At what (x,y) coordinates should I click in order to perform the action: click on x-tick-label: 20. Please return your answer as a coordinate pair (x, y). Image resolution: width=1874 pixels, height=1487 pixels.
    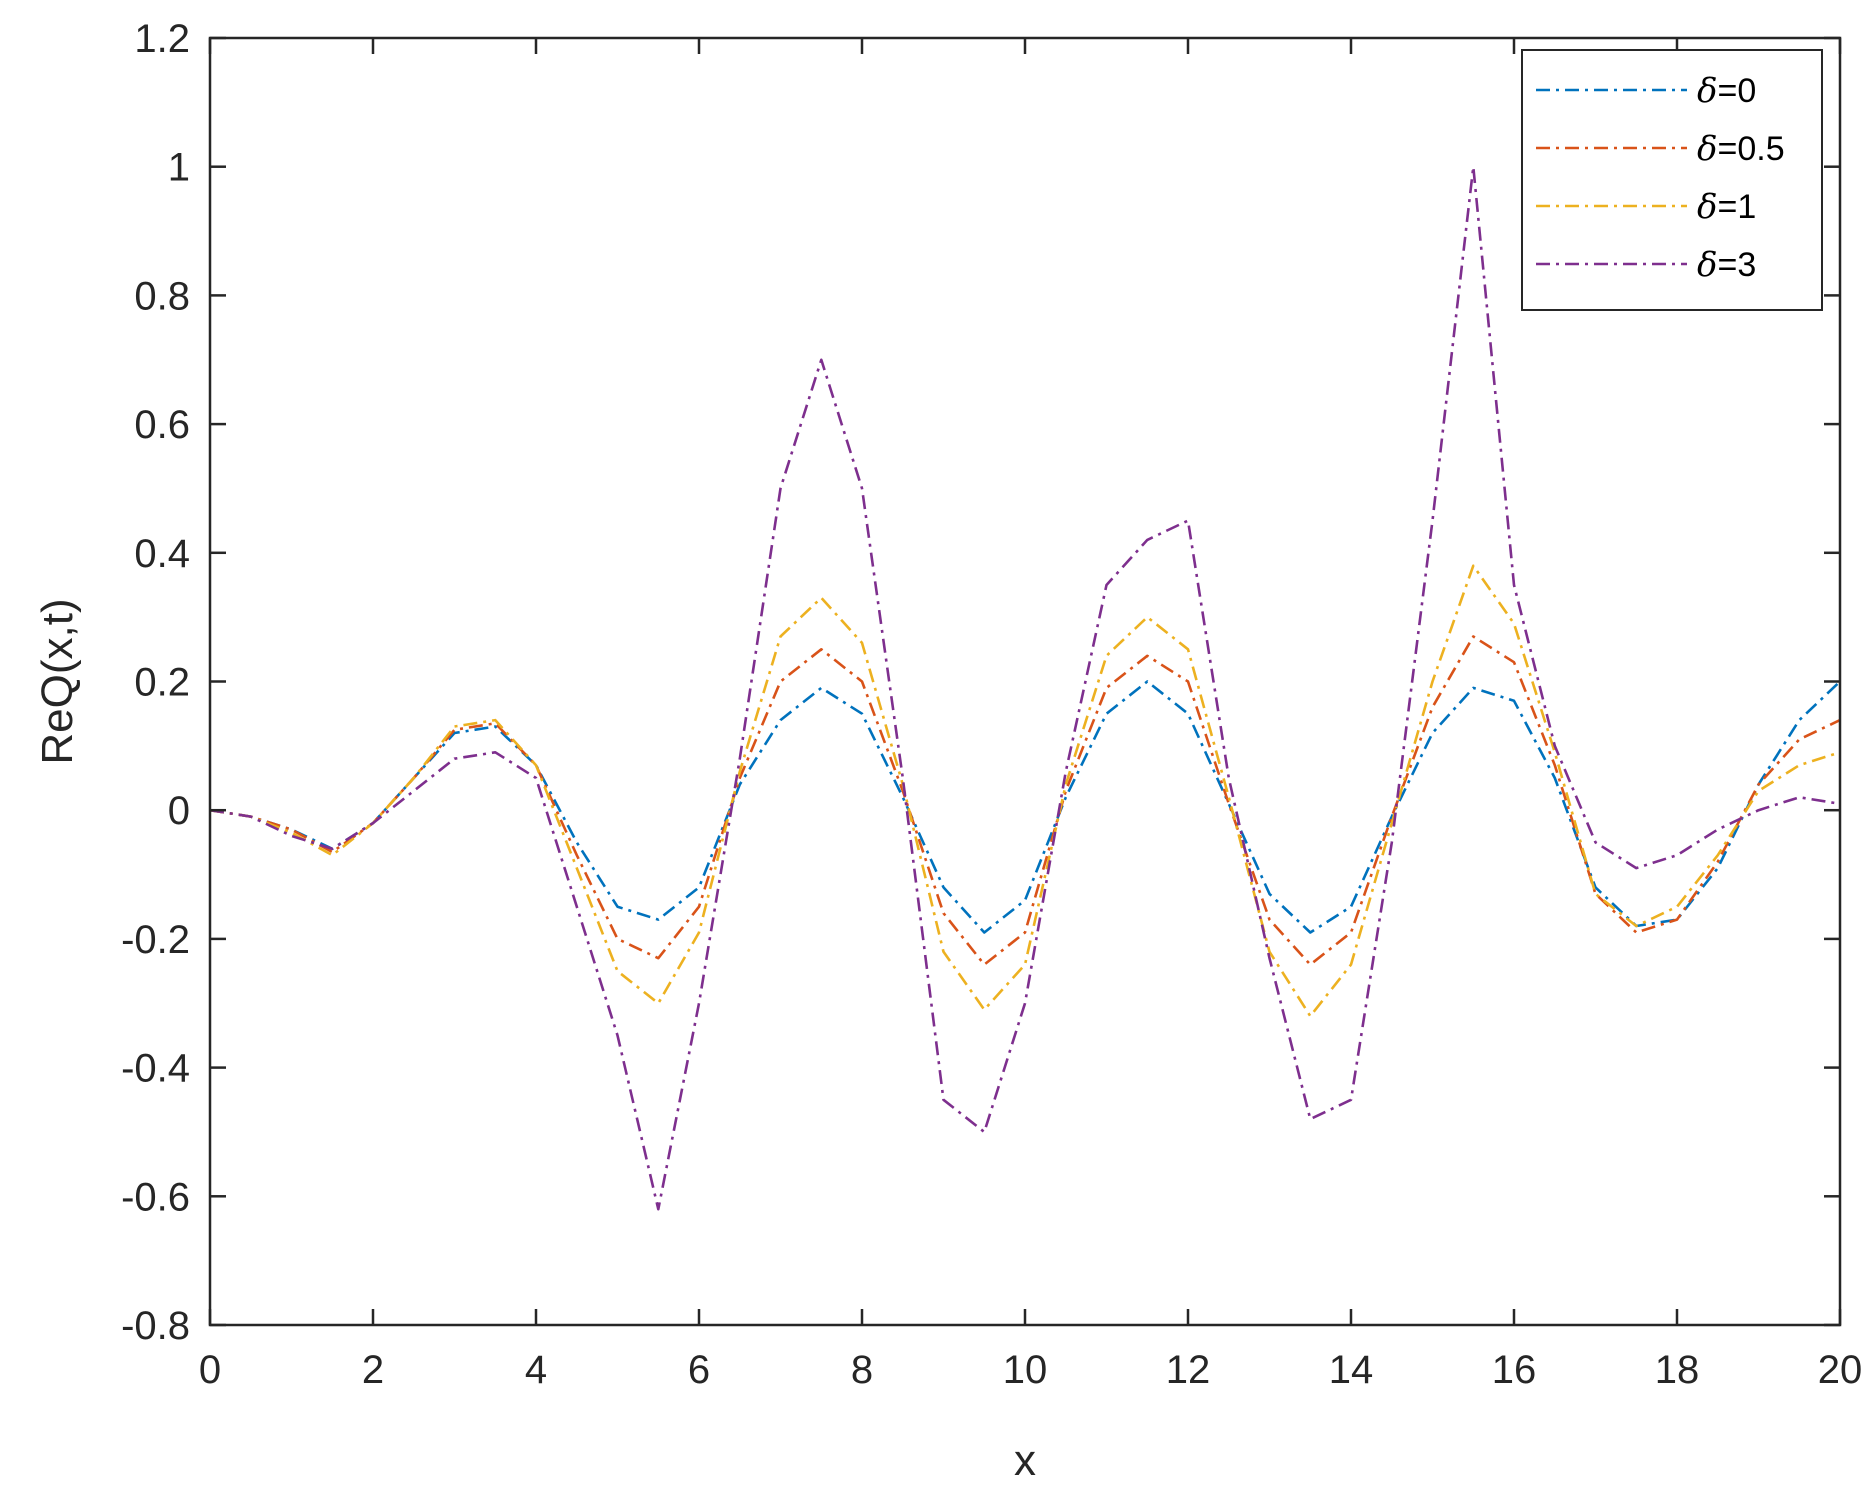
    Looking at the image, I should click on (1840, 1370).